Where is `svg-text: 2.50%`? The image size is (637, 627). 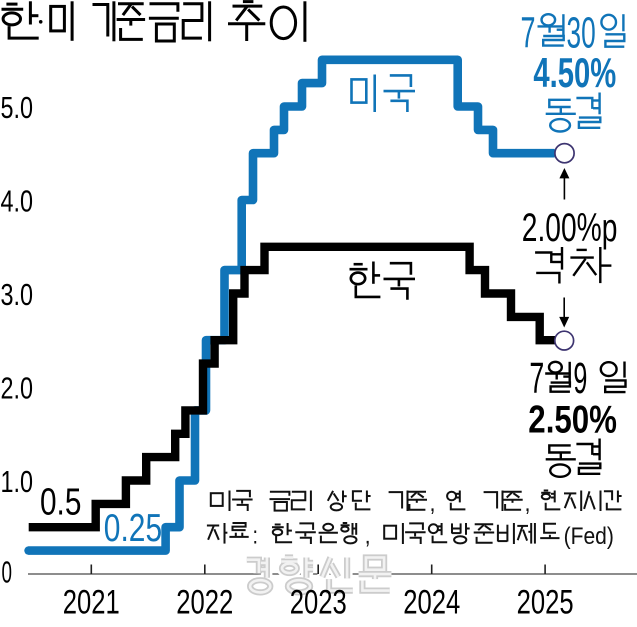
svg-text: 2.50% is located at coordinates (572, 420).